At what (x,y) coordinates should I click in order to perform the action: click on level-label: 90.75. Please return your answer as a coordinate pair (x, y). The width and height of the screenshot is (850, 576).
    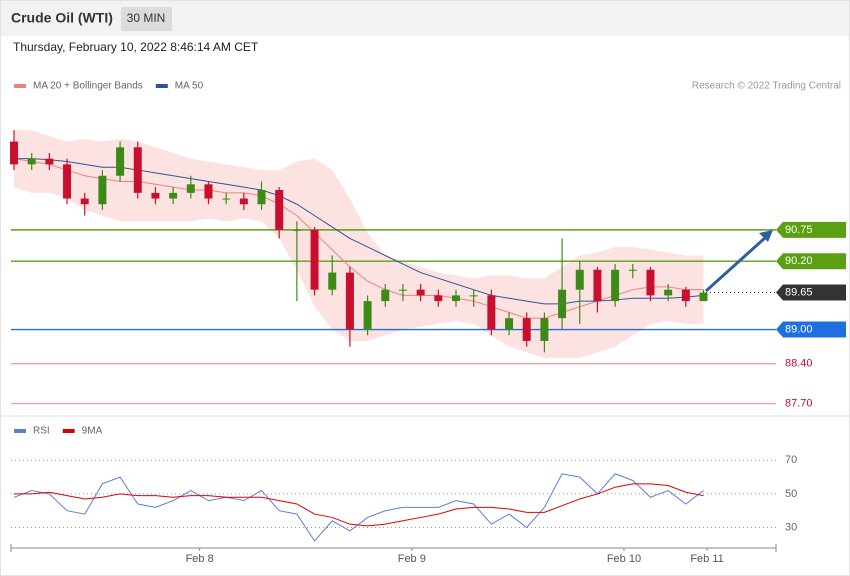
    Looking at the image, I should click on (799, 230).